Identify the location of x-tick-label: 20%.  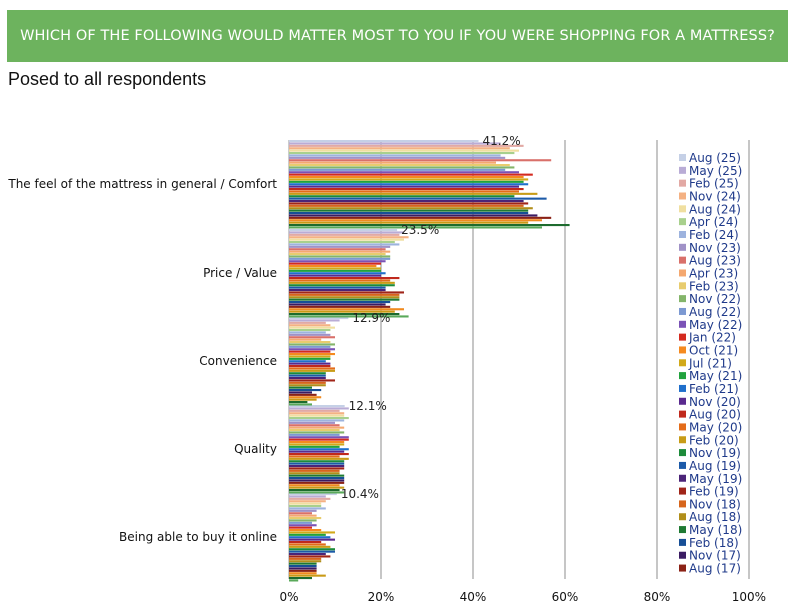
(381, 597).